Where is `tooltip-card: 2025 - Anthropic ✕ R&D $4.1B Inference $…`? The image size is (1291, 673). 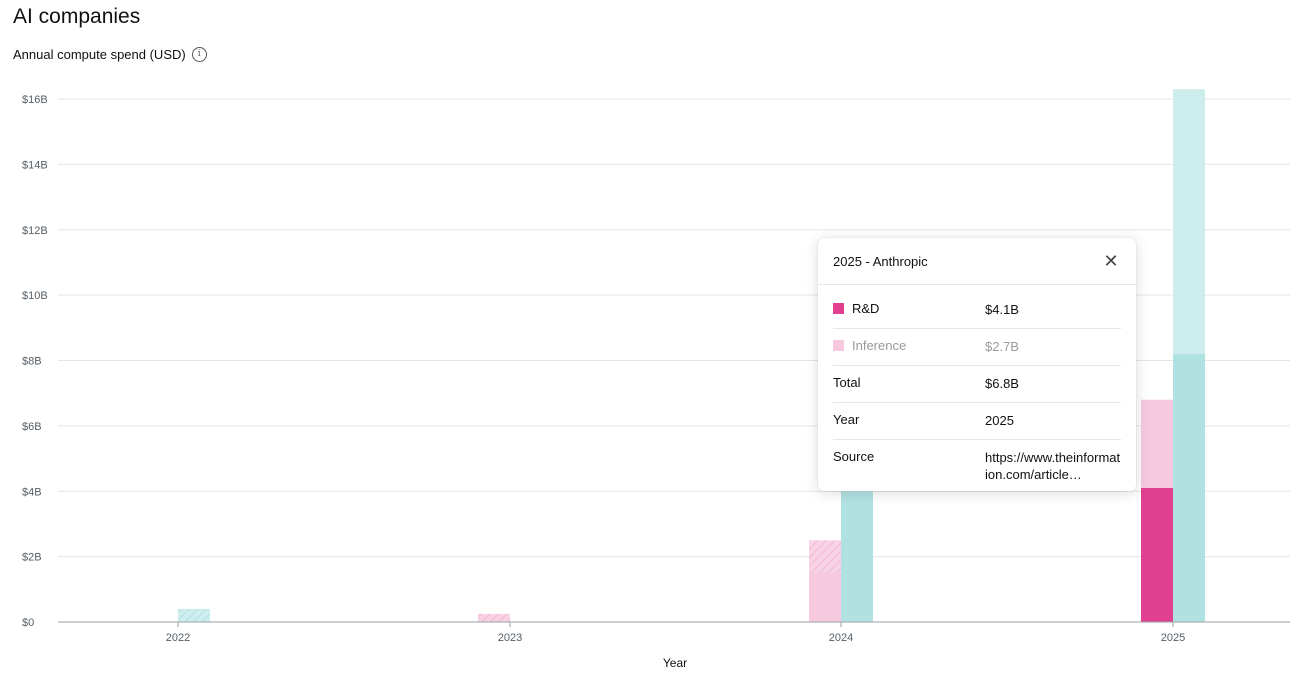 tooltip-card: 2025 - Anthropic ✕ R&D $4.1B Inference $… is located at coordinates (977, 364).